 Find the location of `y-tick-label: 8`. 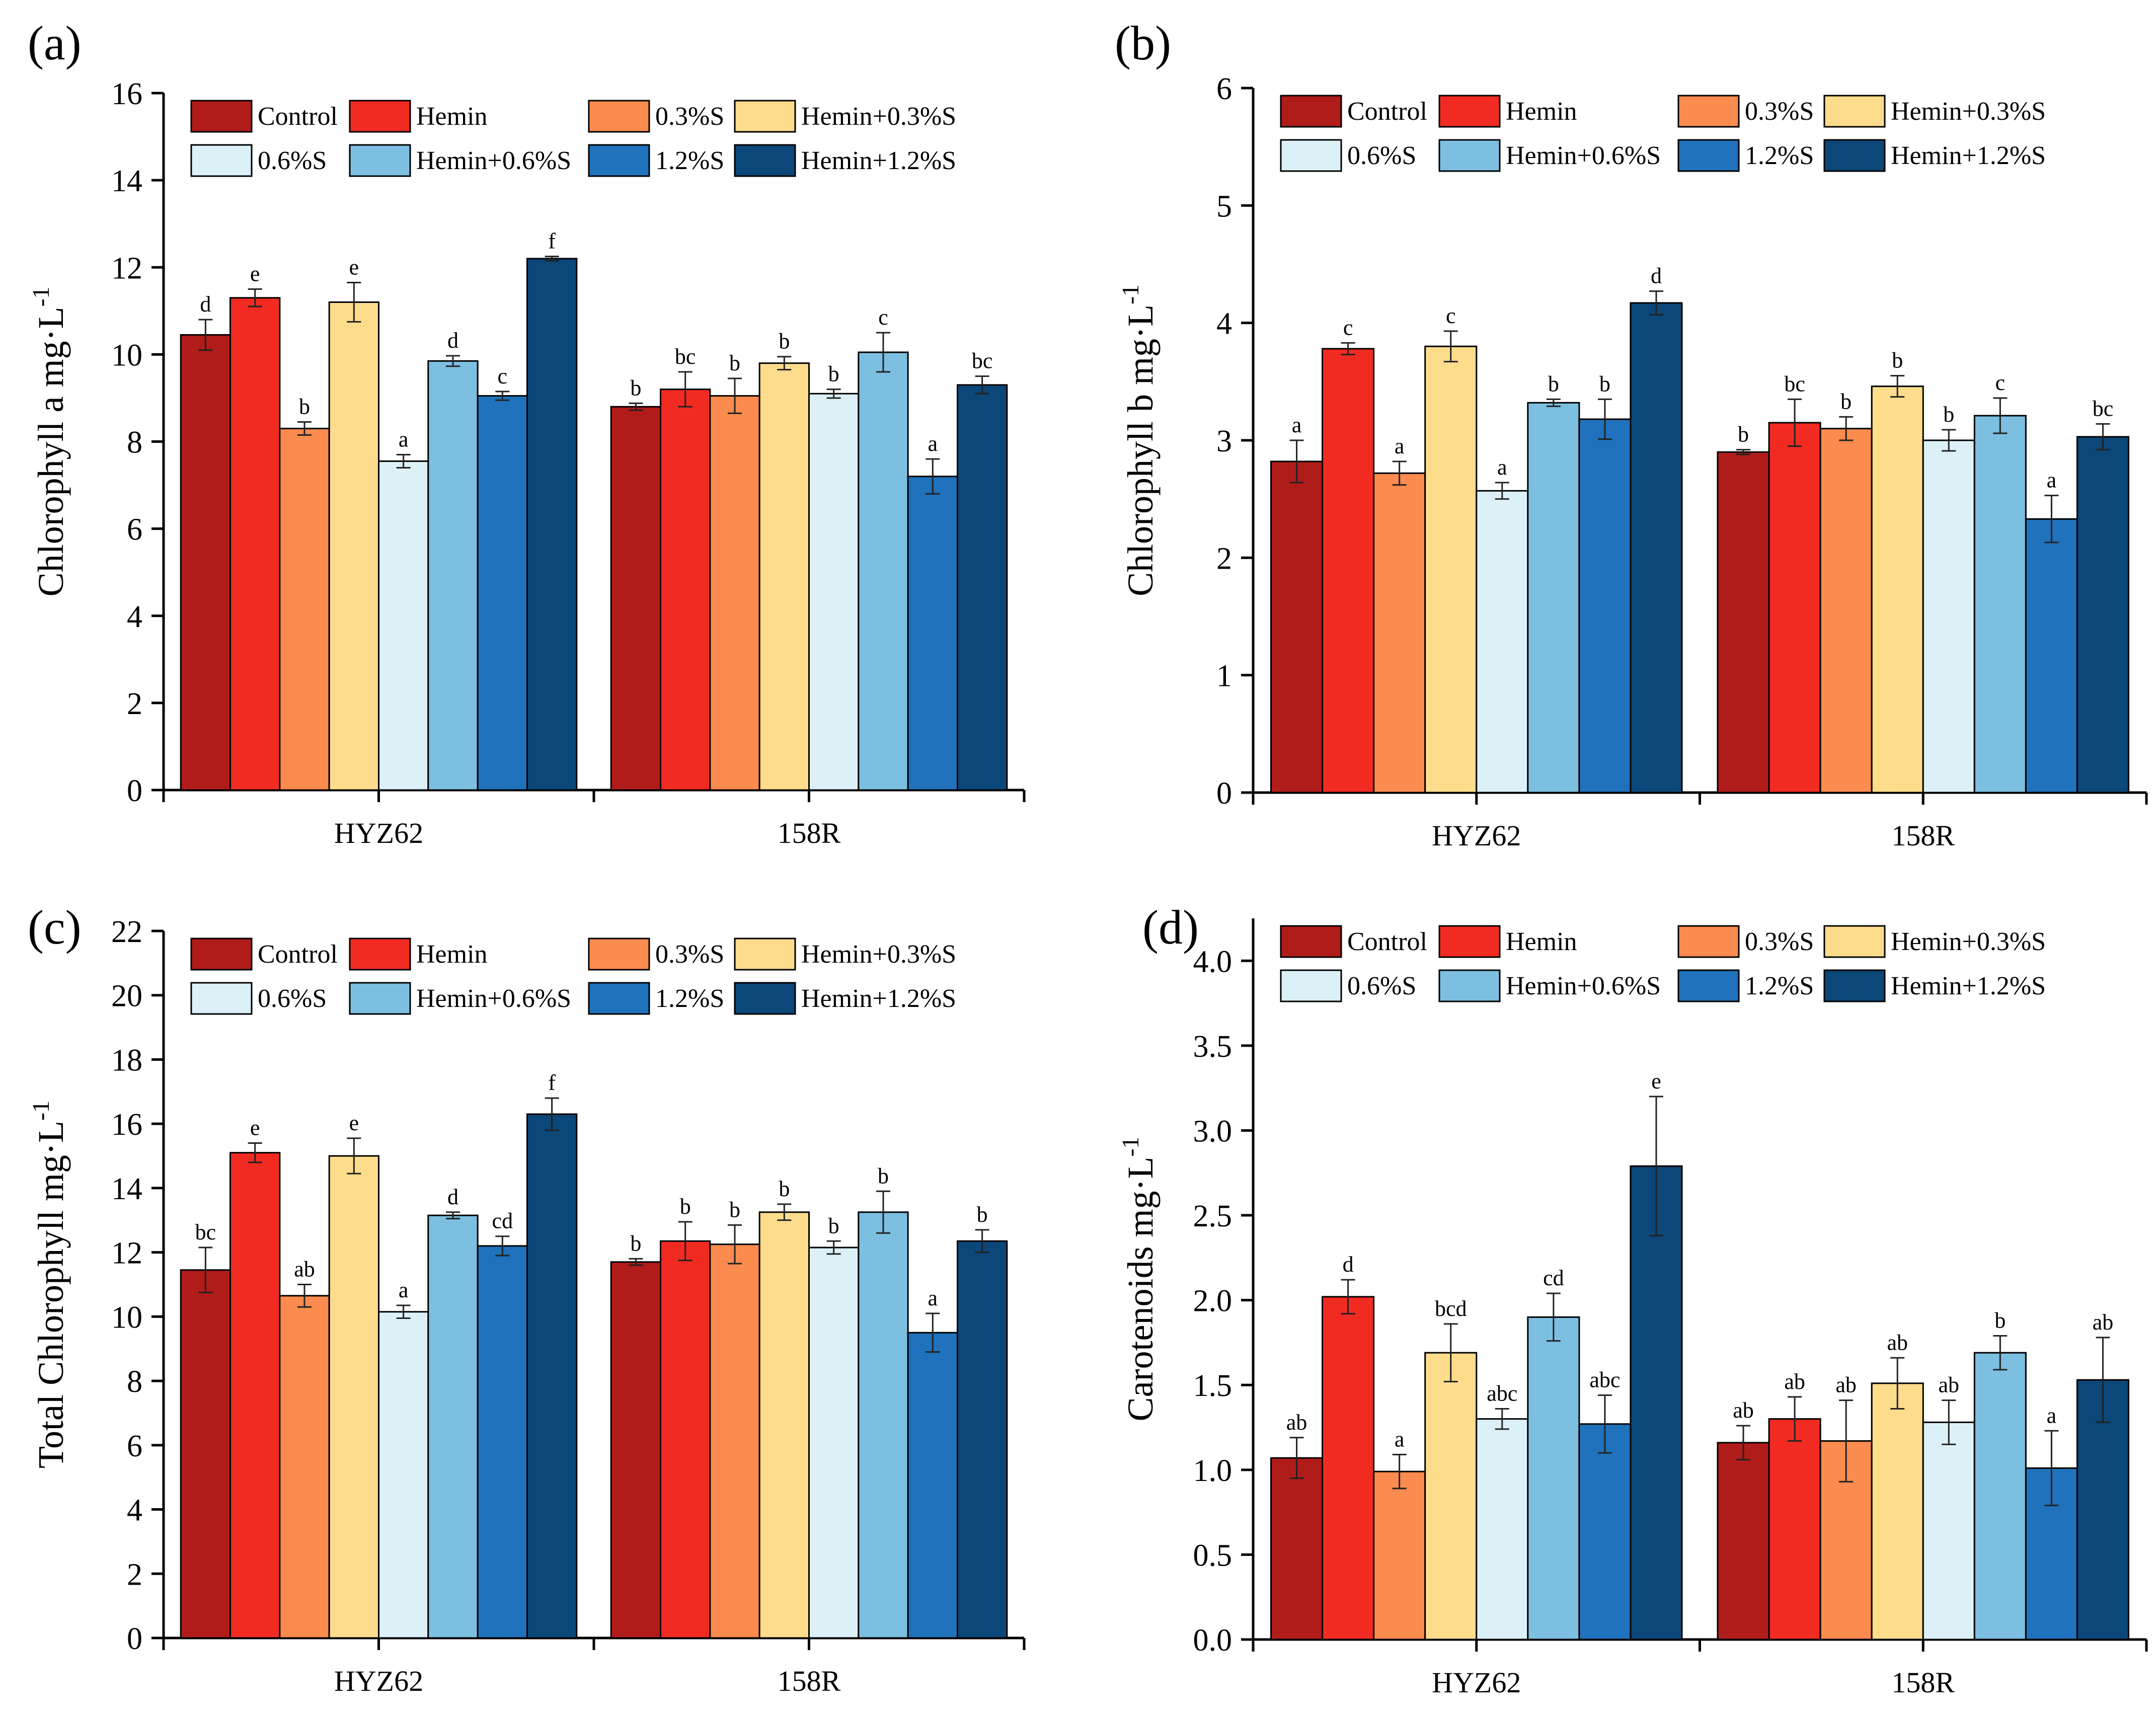

y-tick-label: 8 is located at coordinates (134, 1382).